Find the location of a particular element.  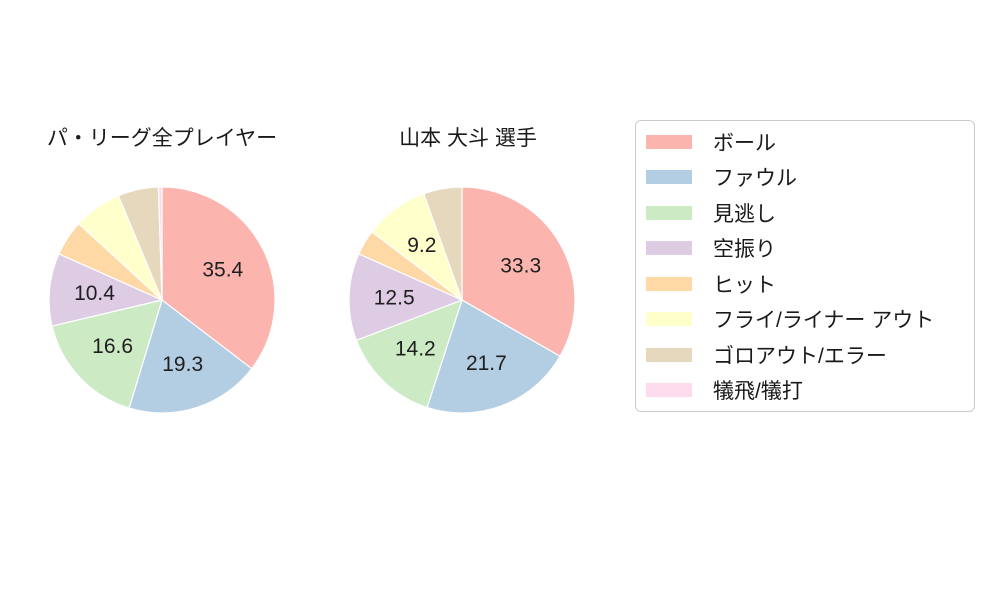

pie-slice-label: 35.4 is located at coordinates (222, 270).